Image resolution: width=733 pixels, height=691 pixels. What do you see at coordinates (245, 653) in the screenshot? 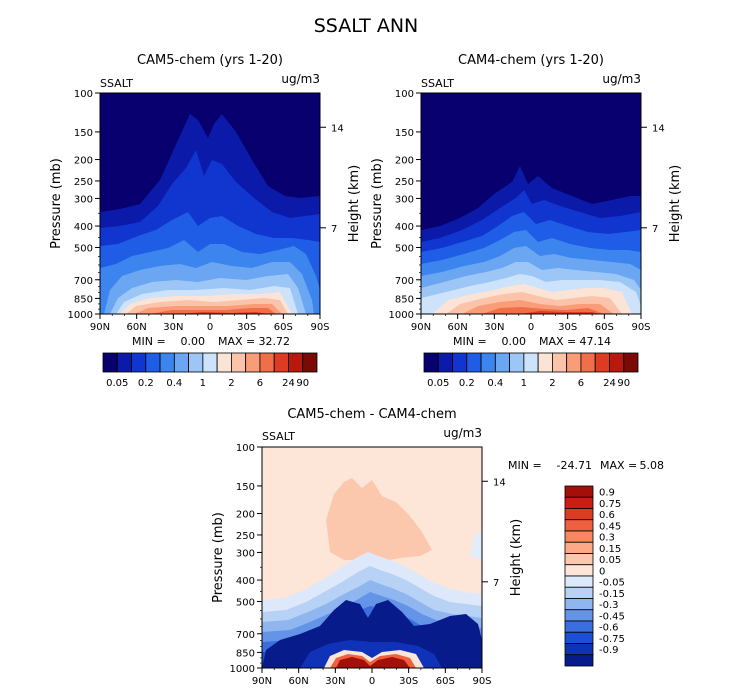
I see `y-tick-label: 850` at bounding box center [245, 653].